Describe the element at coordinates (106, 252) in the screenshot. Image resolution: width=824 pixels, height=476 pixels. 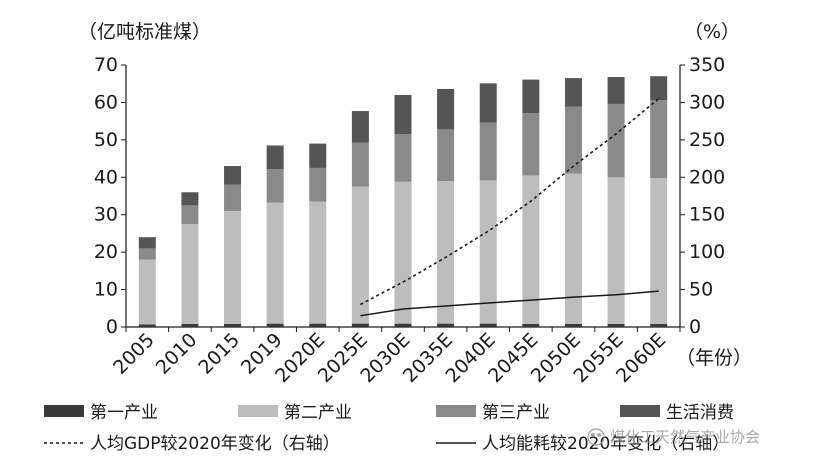
I see `left-tick-label: 20` at that location.